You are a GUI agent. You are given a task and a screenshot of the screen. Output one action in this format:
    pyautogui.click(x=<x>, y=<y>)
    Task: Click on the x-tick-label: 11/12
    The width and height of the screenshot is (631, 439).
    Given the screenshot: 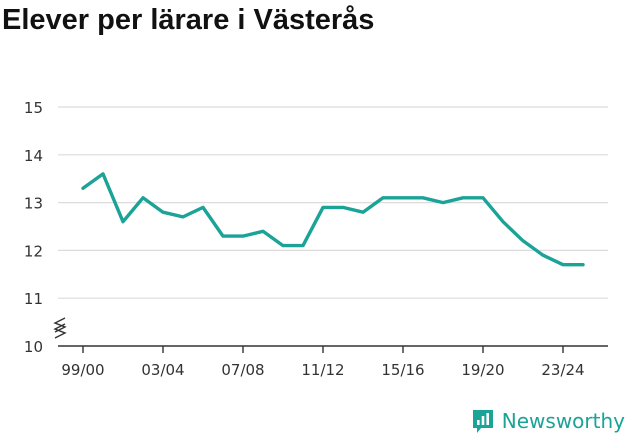 What is the action you would take?
    pyautogui.click(x=322, y=370)
    